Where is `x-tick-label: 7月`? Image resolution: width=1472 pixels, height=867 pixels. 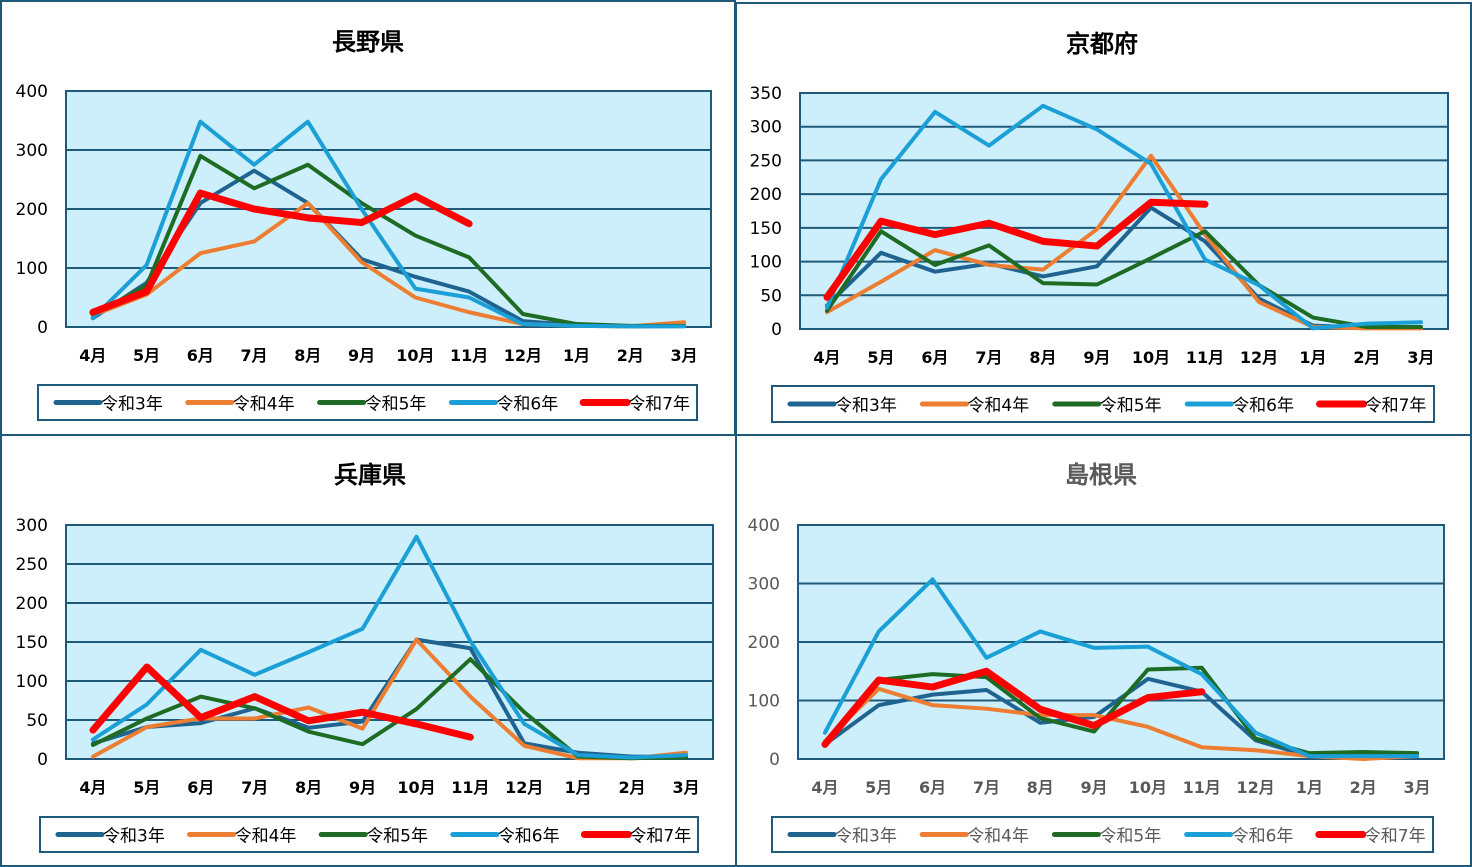
x-tick-label: 7月 is located at coordinates (986, 787).